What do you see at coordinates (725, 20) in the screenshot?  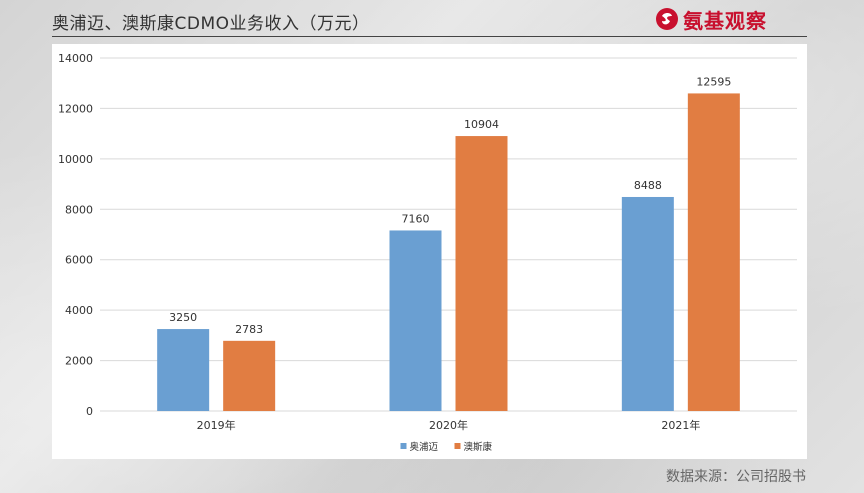 I see `brand-name: 氨基观察` at bounding box center [725, 20].